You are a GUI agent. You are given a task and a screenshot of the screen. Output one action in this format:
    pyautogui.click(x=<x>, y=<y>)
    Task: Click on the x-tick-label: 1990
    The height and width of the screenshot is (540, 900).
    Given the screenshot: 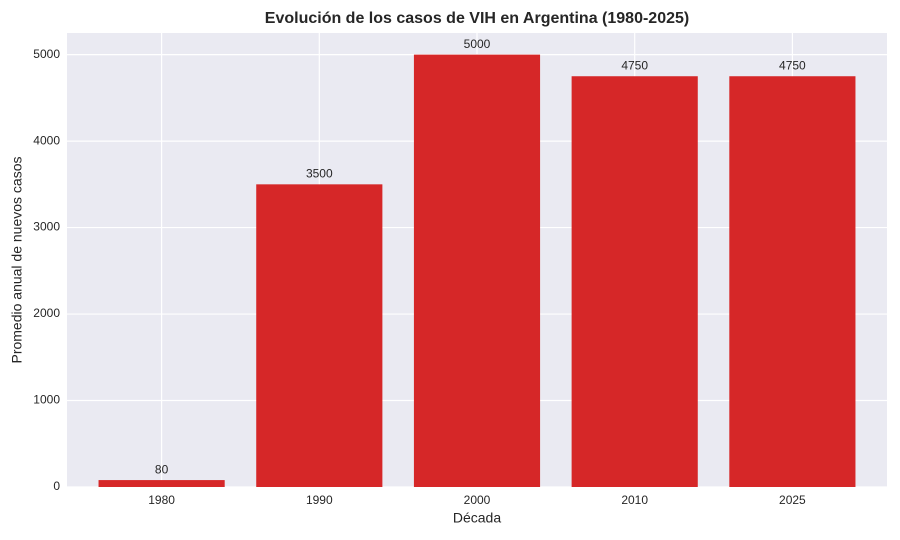 What is the action you would take?
    pyautogui.click(x=319, y=500)
    